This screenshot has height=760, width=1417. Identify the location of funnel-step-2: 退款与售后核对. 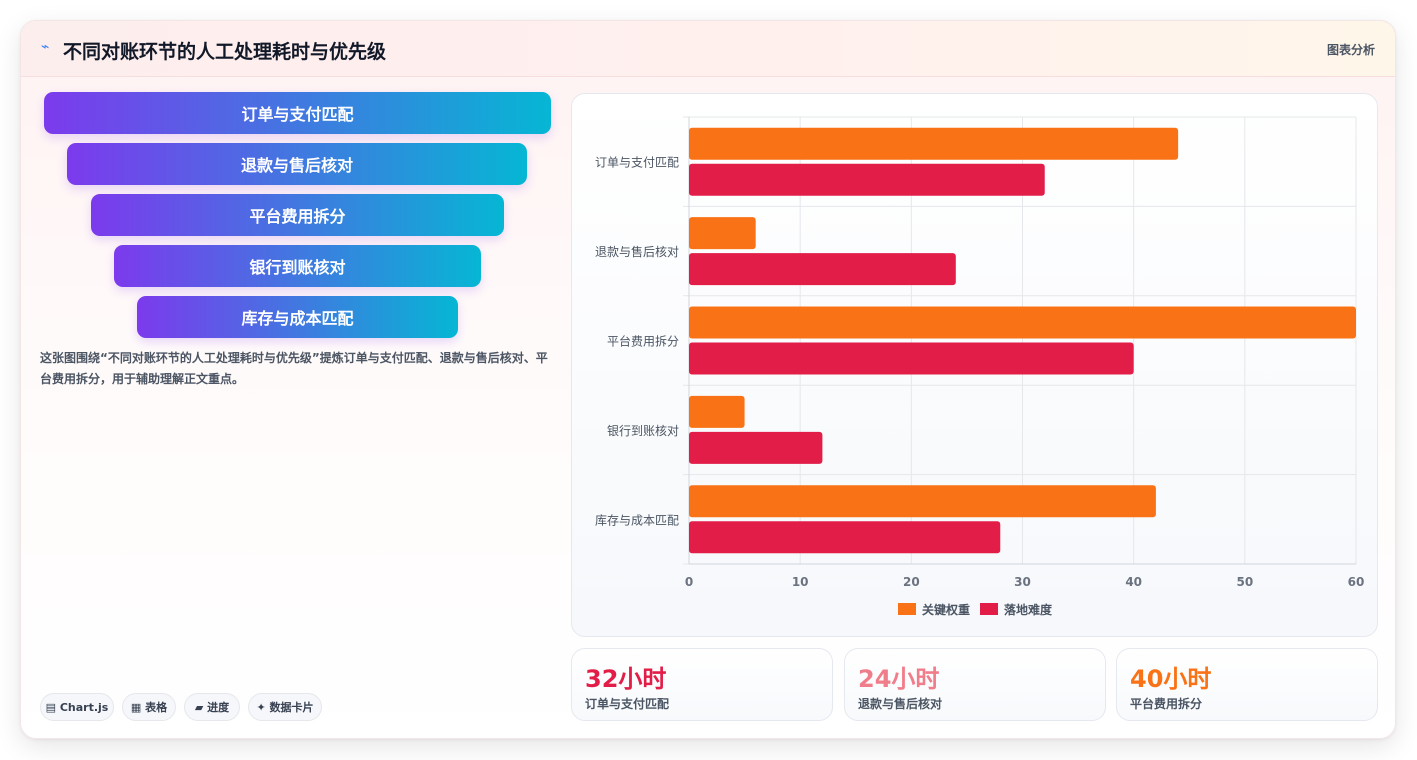
(297, 164).